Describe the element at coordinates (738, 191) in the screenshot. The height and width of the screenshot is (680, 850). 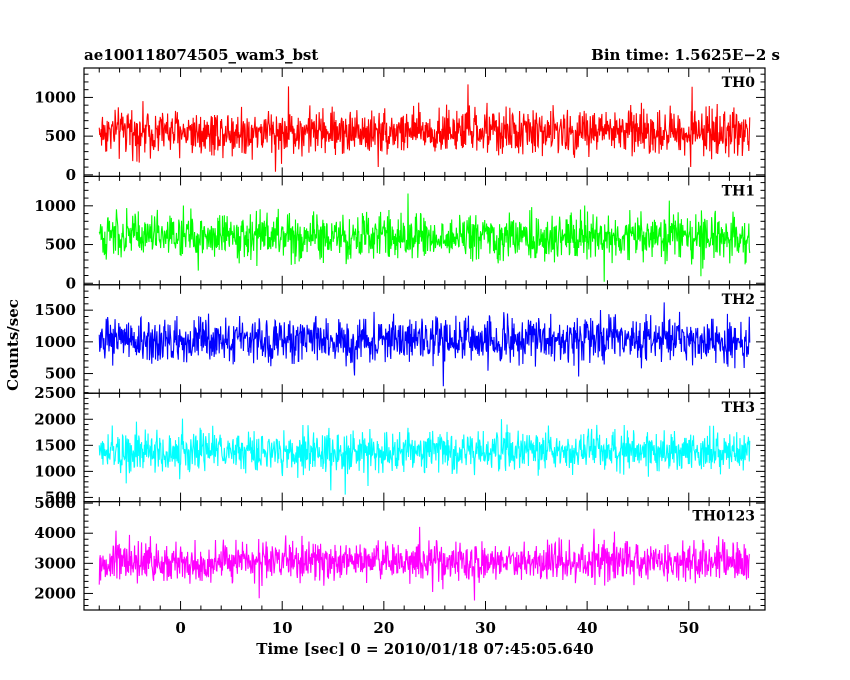
I see `panel-label-th1: TH1` at that location.